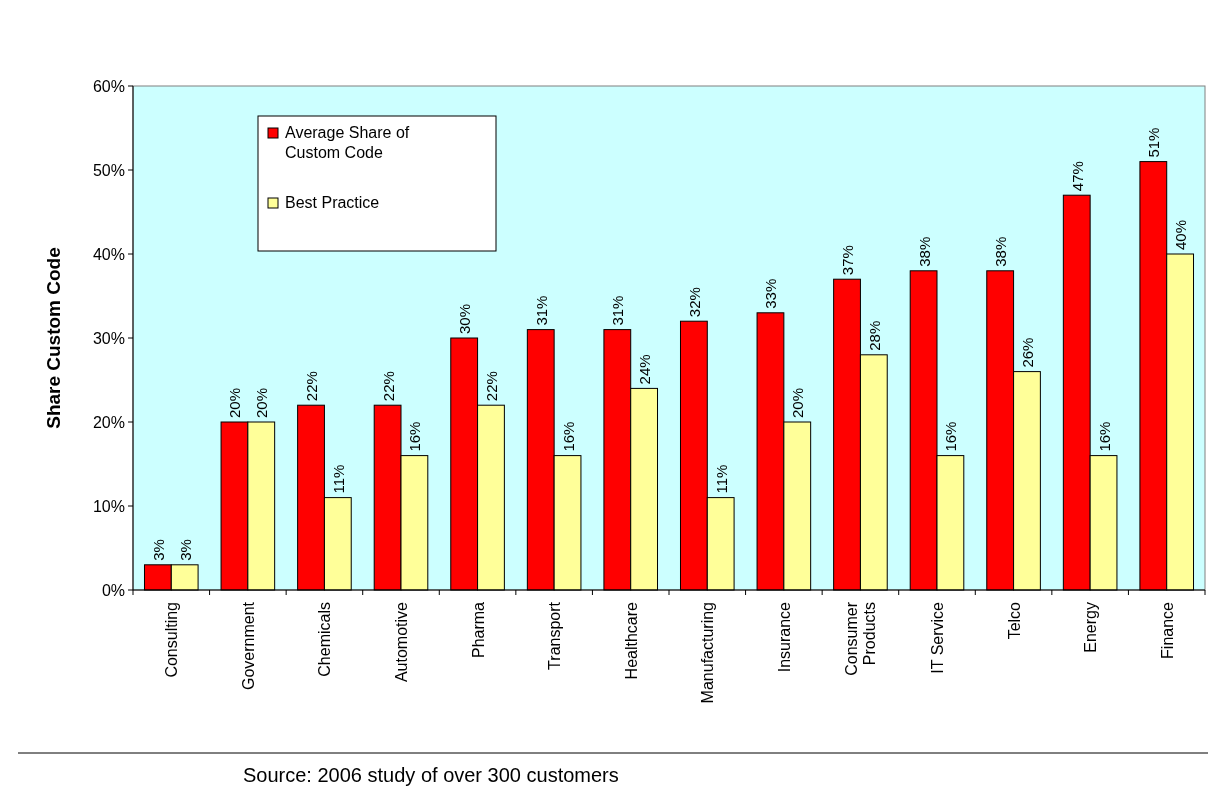  I want to click on data-label: 26%, so click(1027, 352).